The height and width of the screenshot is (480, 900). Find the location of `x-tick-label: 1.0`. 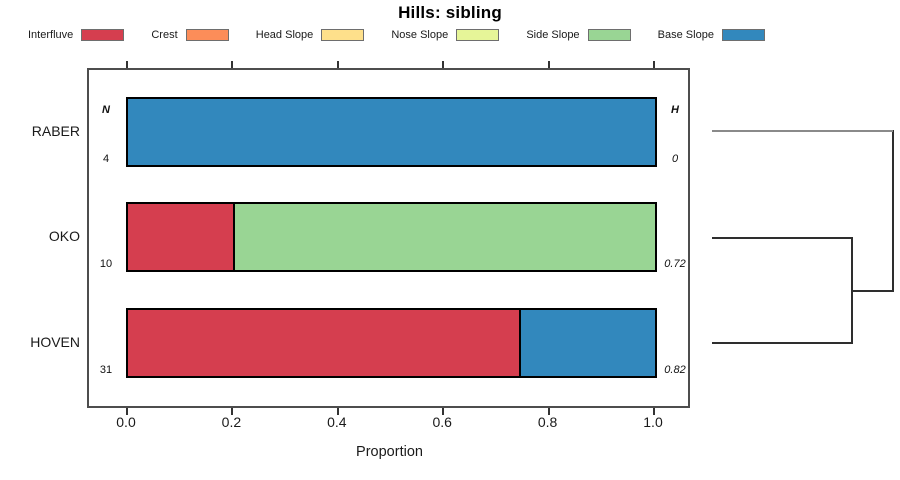

x-tick-label: 1.0 is located at coordinates (653, 422).